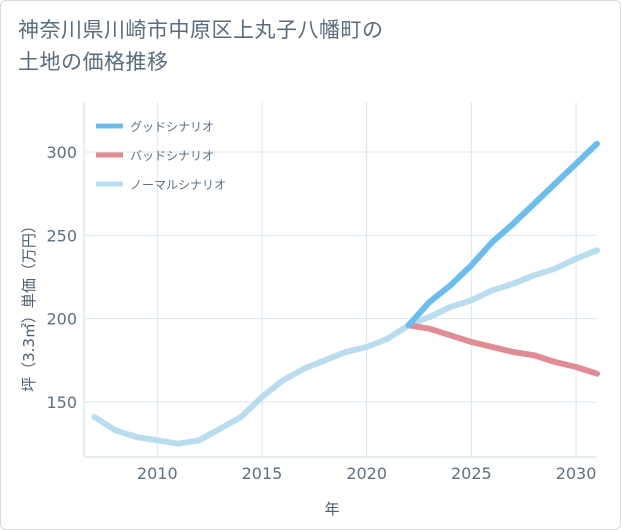  Describe the element at coordinates (201, 30) in the screenshot. I see `chart-title-line-1: 神奈川県川崎市中原区上丸子八幡町の` at that location.